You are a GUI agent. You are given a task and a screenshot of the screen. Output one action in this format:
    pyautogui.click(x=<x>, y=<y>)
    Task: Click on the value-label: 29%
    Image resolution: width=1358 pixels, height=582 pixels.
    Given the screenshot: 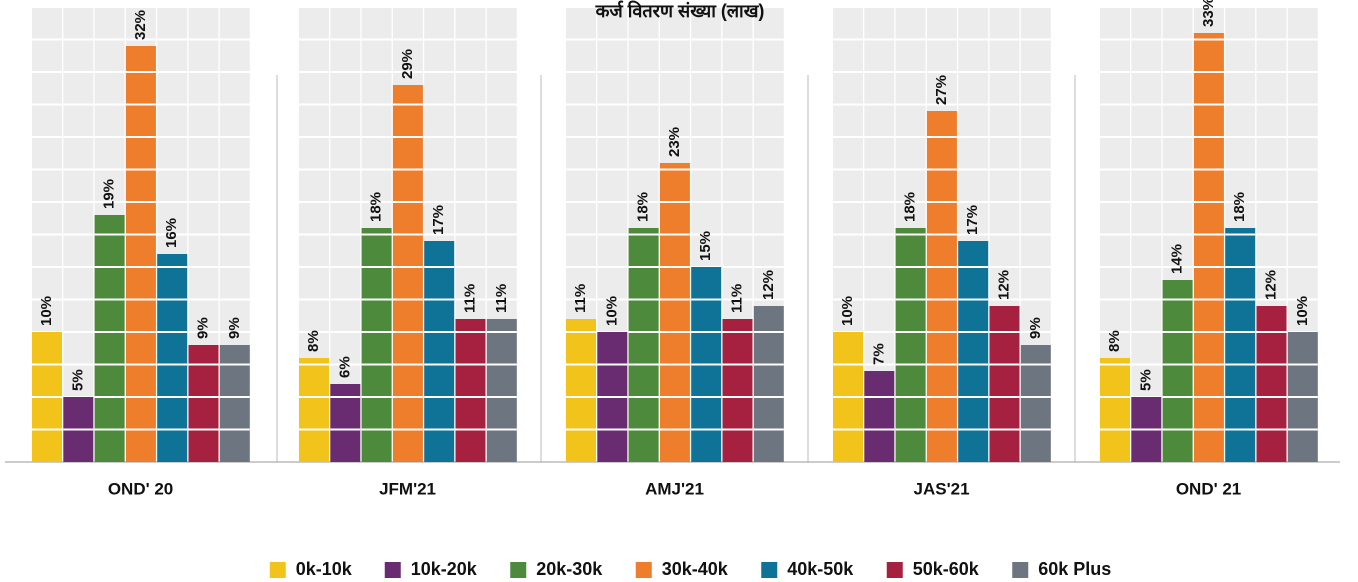 What is the action you would take?
    pyautogui.click(x=407, y=64)
    